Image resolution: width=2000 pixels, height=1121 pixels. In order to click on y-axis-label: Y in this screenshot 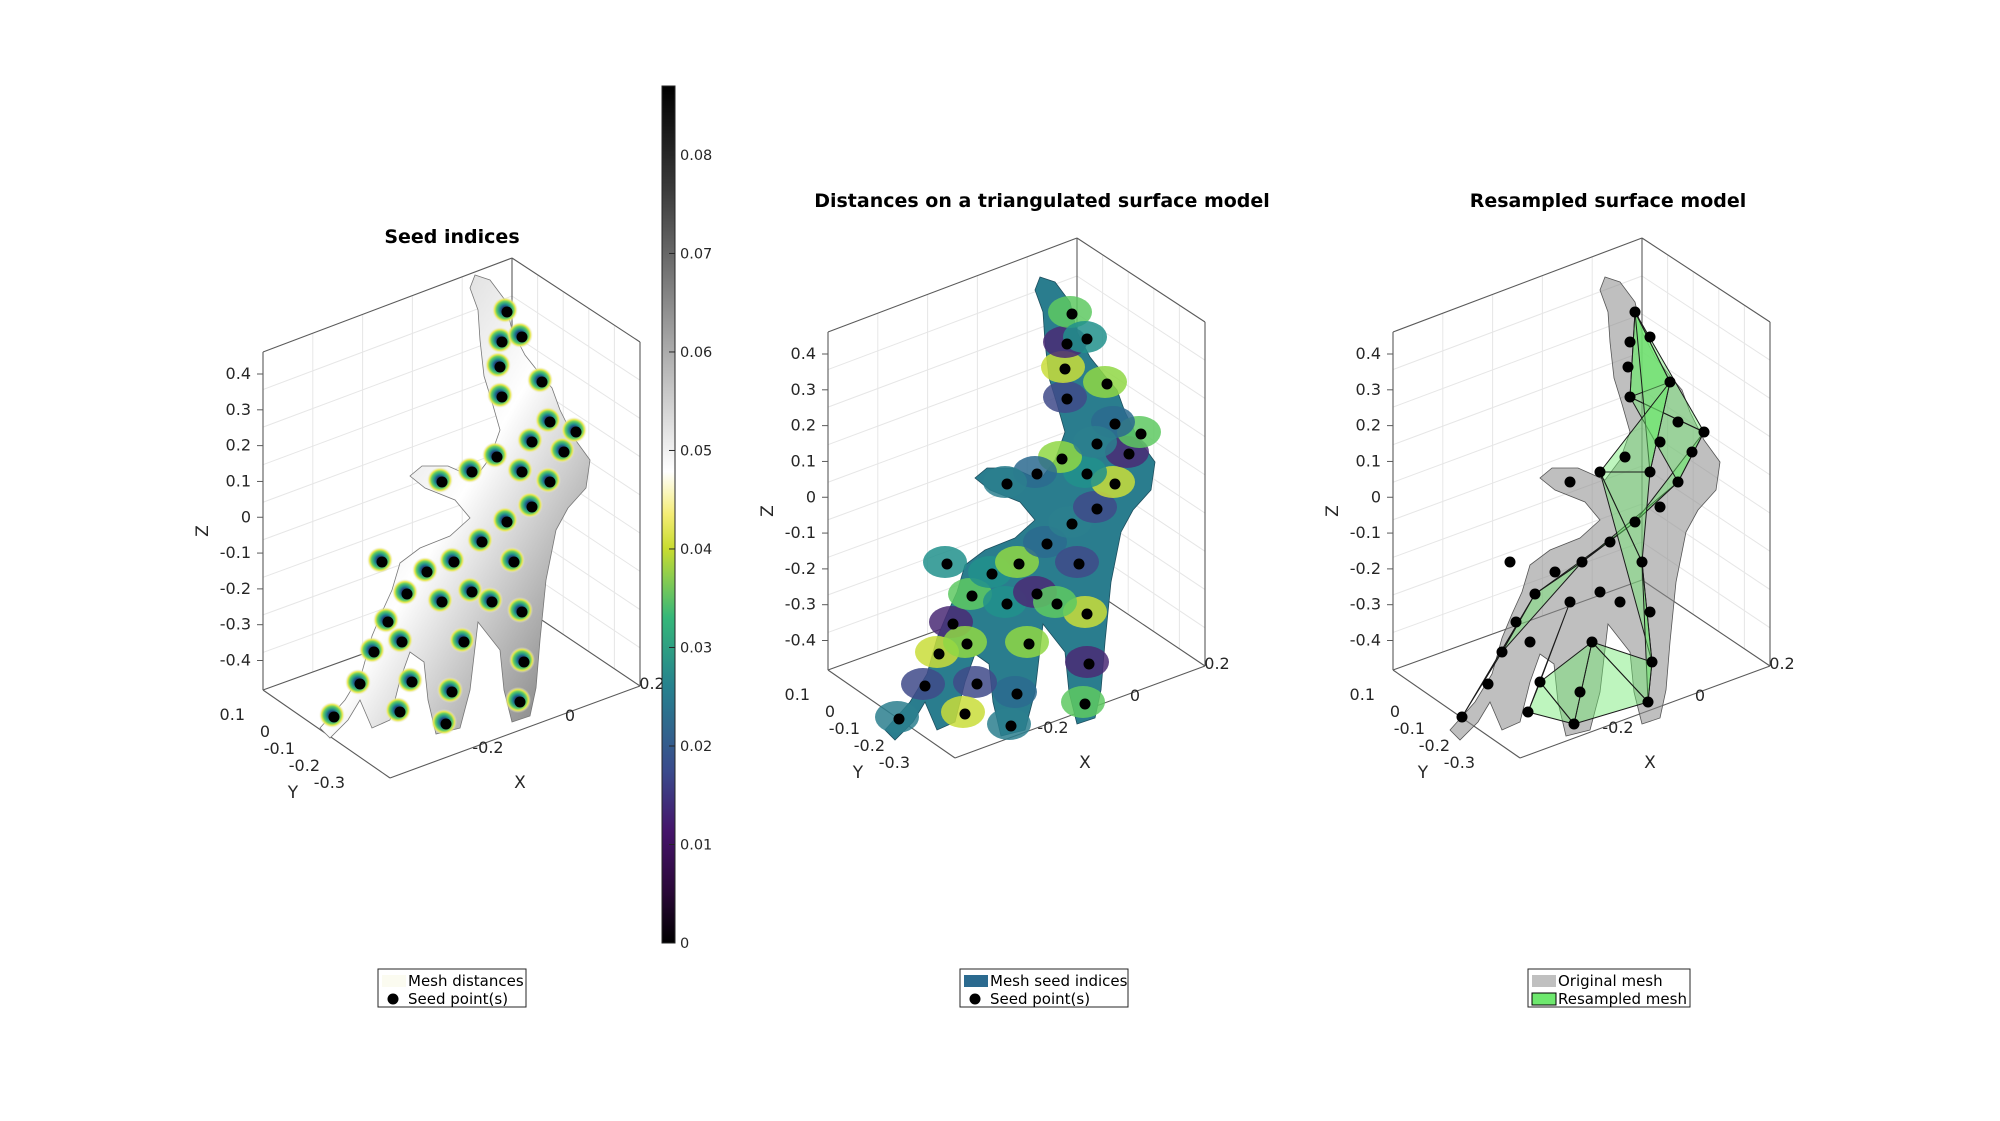, I will do `click(858, 773)`.